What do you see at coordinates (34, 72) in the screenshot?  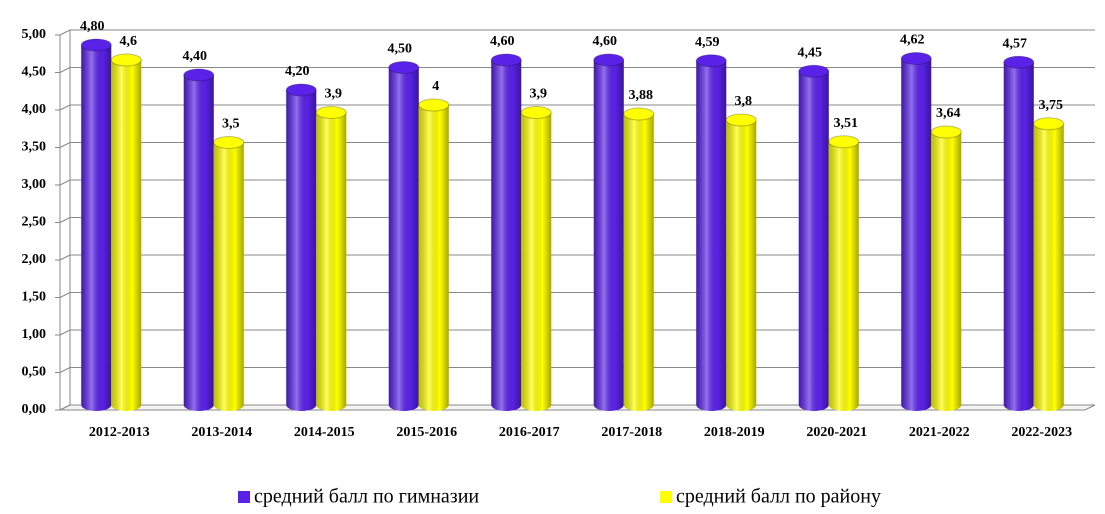 I see `y-tick-label: 4,50` at bounding box center [34, 72].